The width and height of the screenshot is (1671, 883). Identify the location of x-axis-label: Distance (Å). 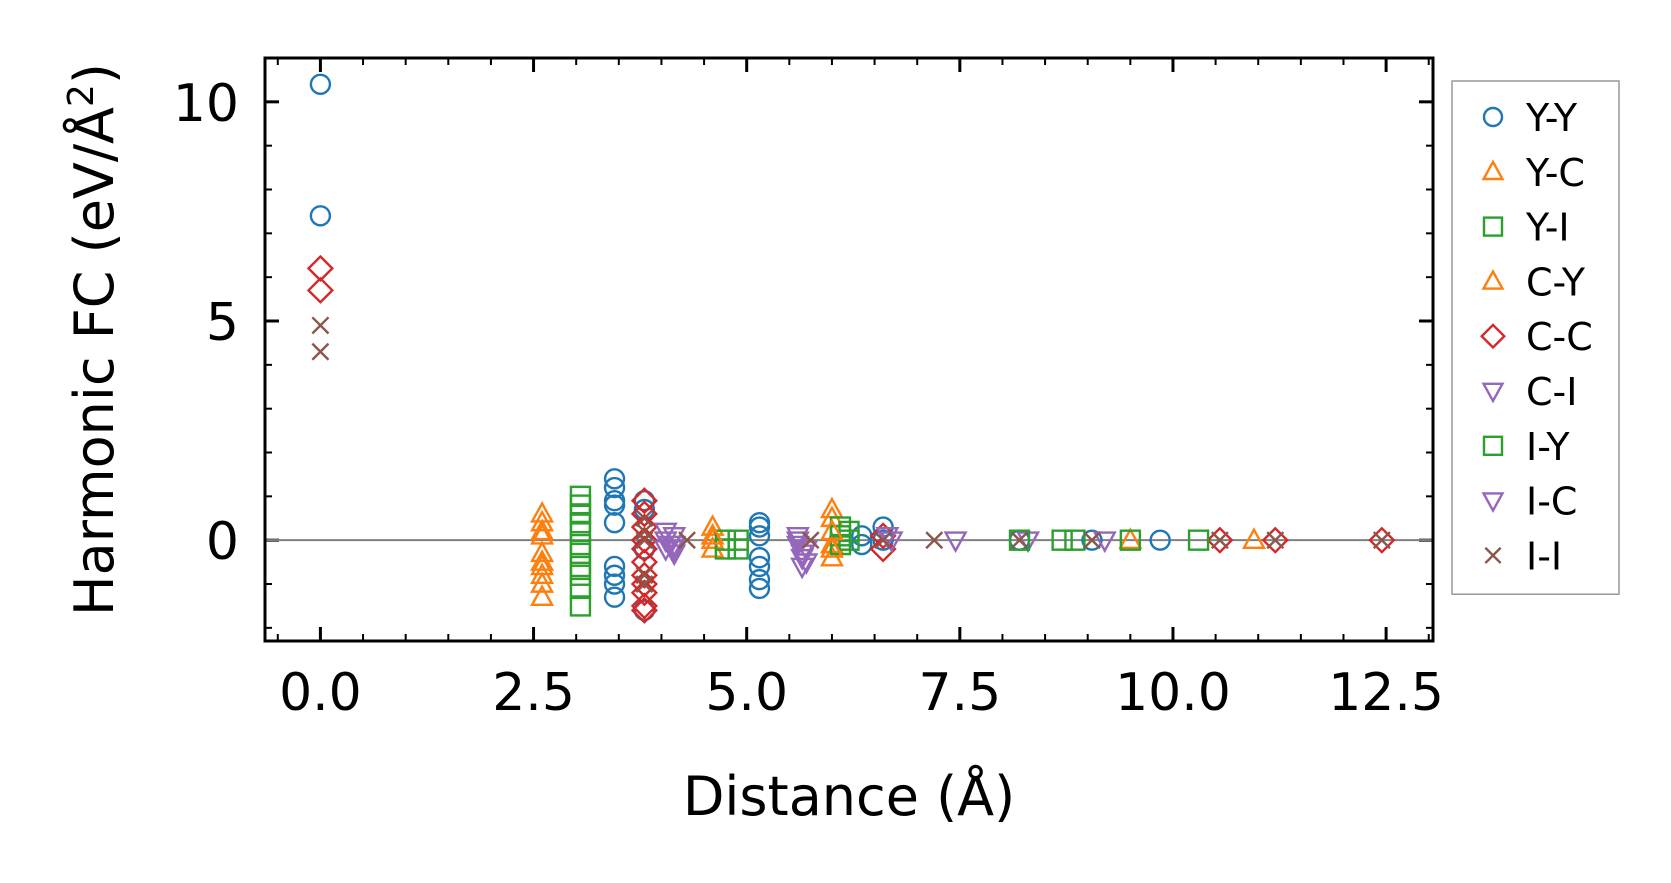
(849, 796).